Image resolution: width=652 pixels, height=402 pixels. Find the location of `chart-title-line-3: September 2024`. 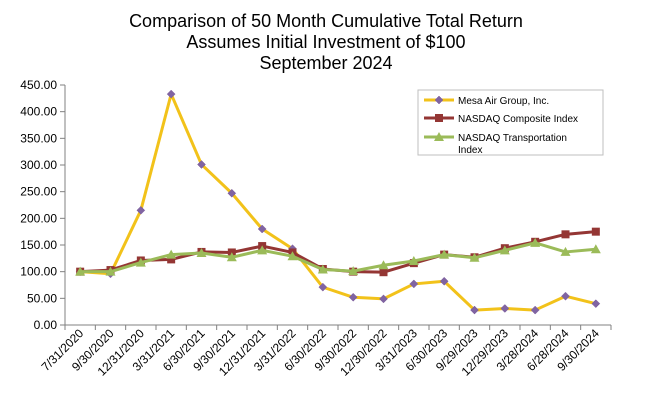

chart-title-line-3: September 2024 is located at coordinates (326, 63).